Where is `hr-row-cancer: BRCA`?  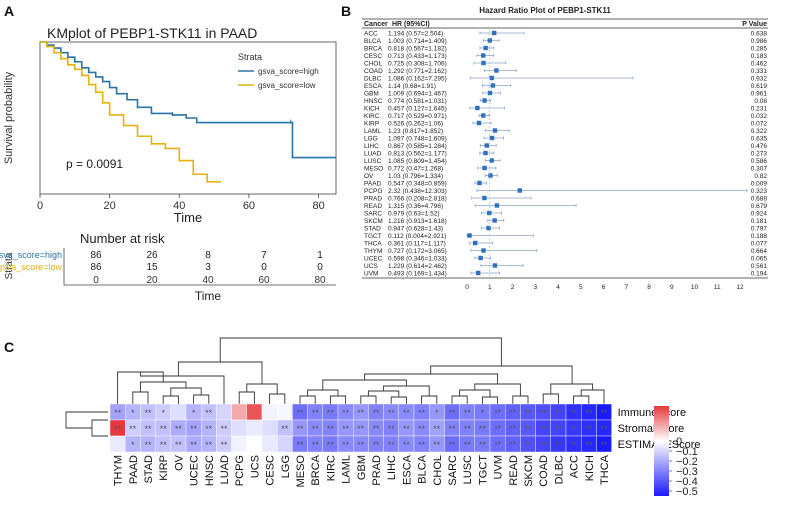
hr-row-cancer: BRCA is located at coordinates (373, 49).